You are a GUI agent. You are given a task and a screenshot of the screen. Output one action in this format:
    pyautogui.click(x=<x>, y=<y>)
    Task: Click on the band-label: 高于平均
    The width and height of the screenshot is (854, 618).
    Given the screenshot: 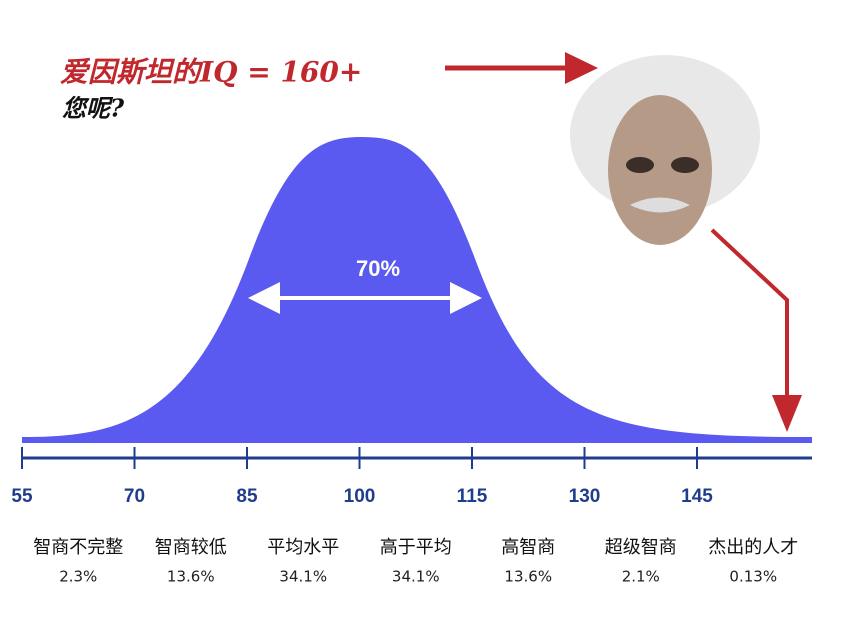 What is the action you would take?
    pyautogui.click(x=416, y=547)
    